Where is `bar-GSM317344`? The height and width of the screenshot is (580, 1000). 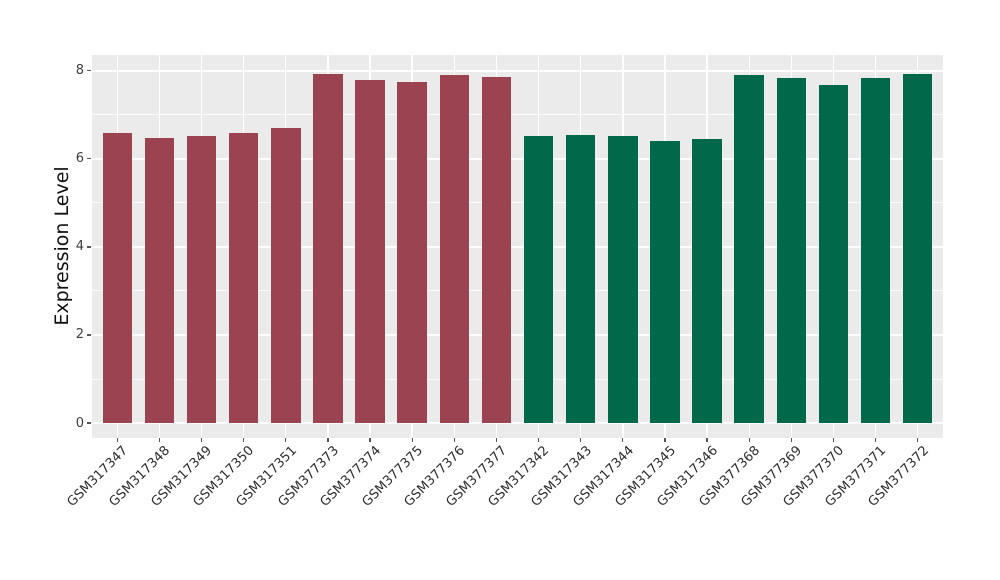
bar-GSM317344 is located at coordinates (623, 280).